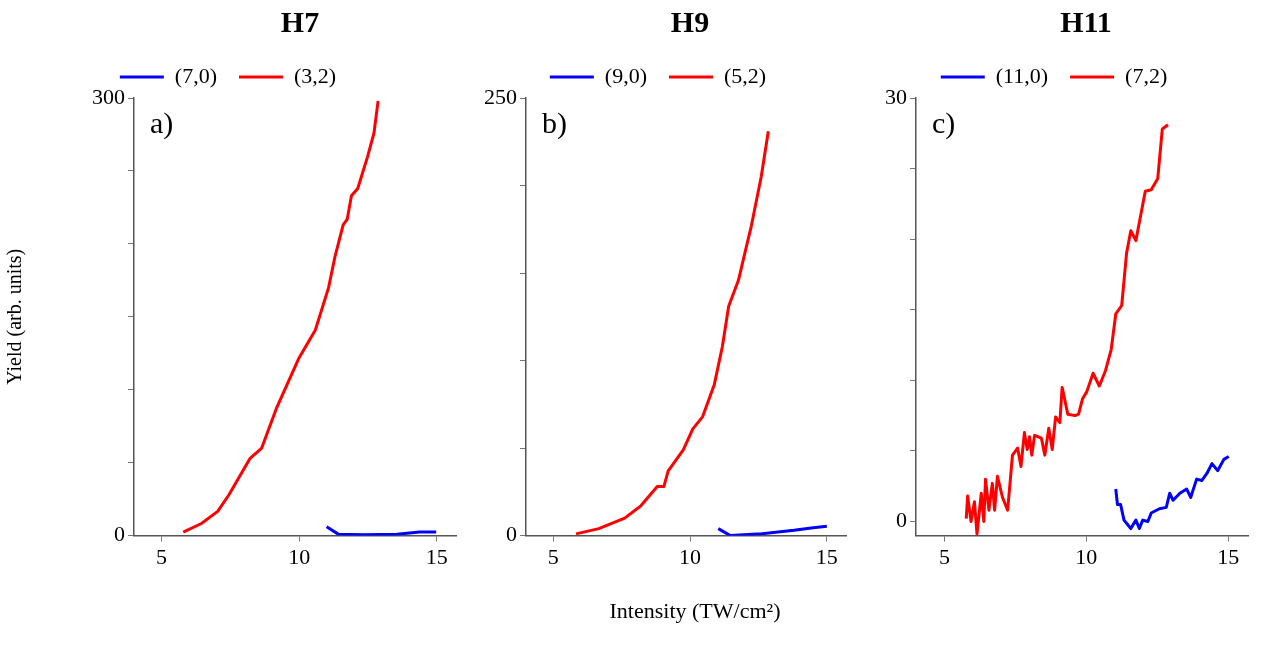 The width and height of the screenshot is (1262, 646). What do you see at coordinates (15, 316) in the screenshot?
I see `y-axis-title: Yield (arb. units)` at bounding box center [15, 316].